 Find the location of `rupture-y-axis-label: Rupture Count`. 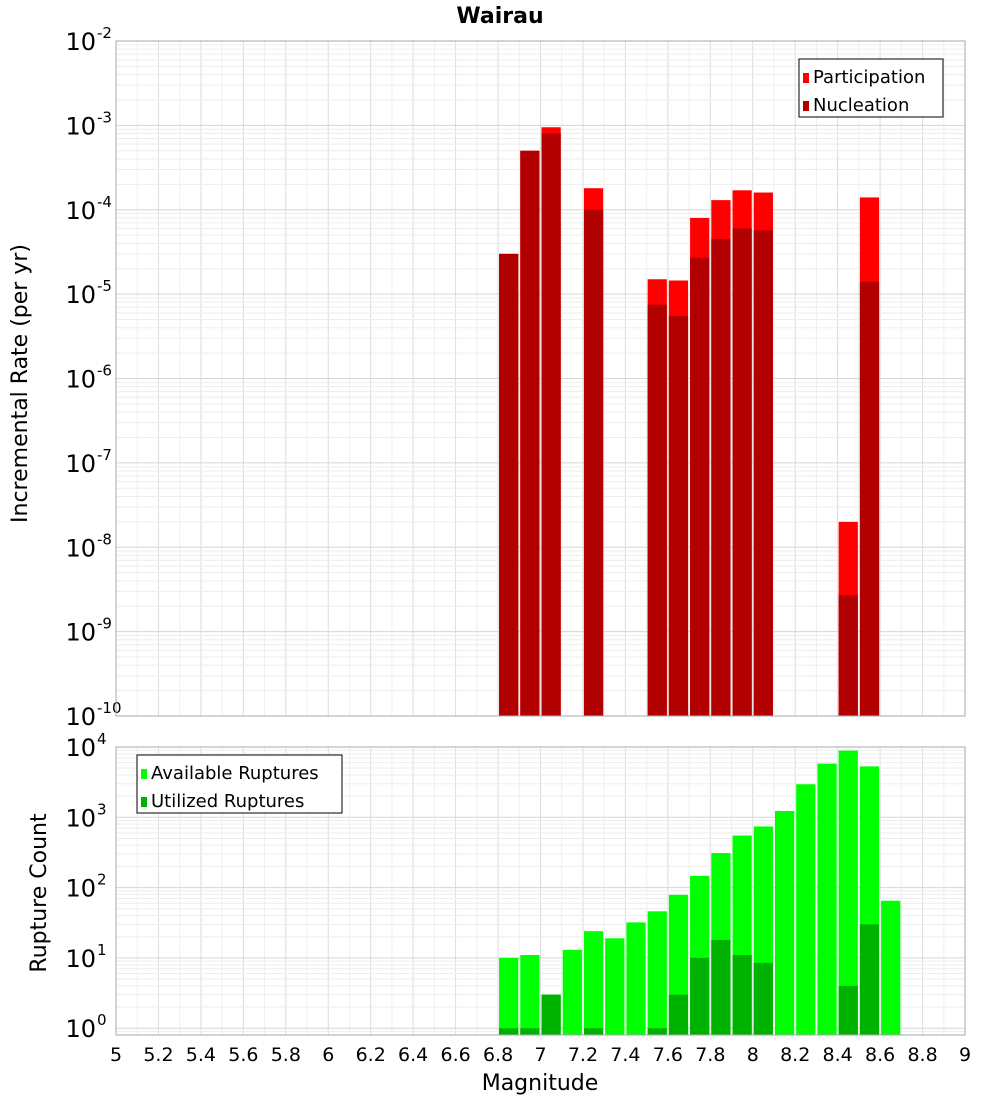

rupture-y-axis-label: Rupture Count is located at coordinates (39, 893).